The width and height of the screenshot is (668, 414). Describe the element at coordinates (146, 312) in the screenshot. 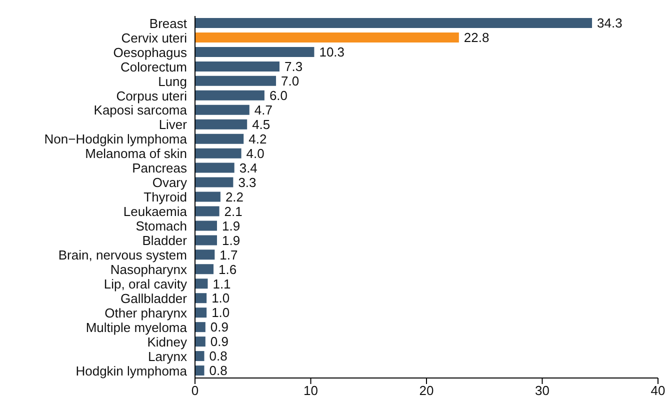

I see `y-tick-label: Other pharynx` at that location.